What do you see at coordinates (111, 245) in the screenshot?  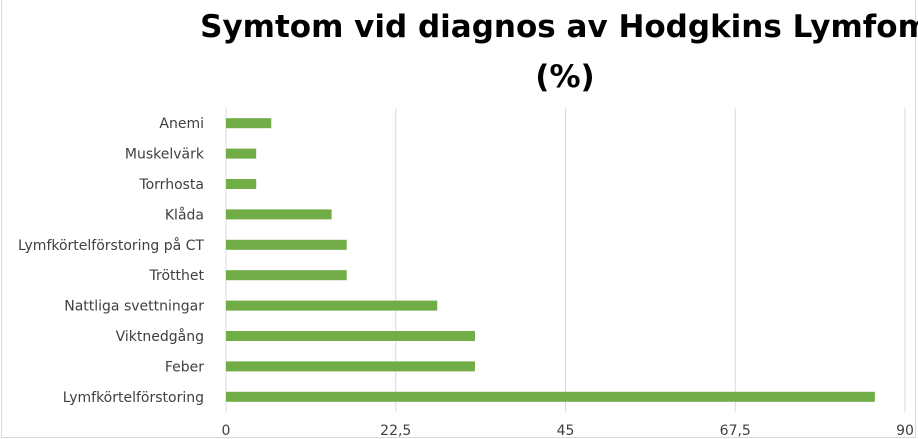 I see `category-label: Lymfkörtelförstoring på CT` at bounding box center [111, 245].